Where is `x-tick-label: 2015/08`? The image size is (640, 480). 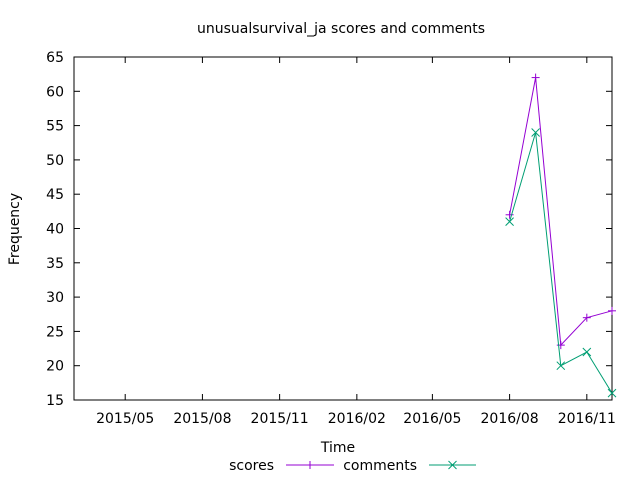
x-tick-label: 2015/08 is located at coordinates (202, 419).